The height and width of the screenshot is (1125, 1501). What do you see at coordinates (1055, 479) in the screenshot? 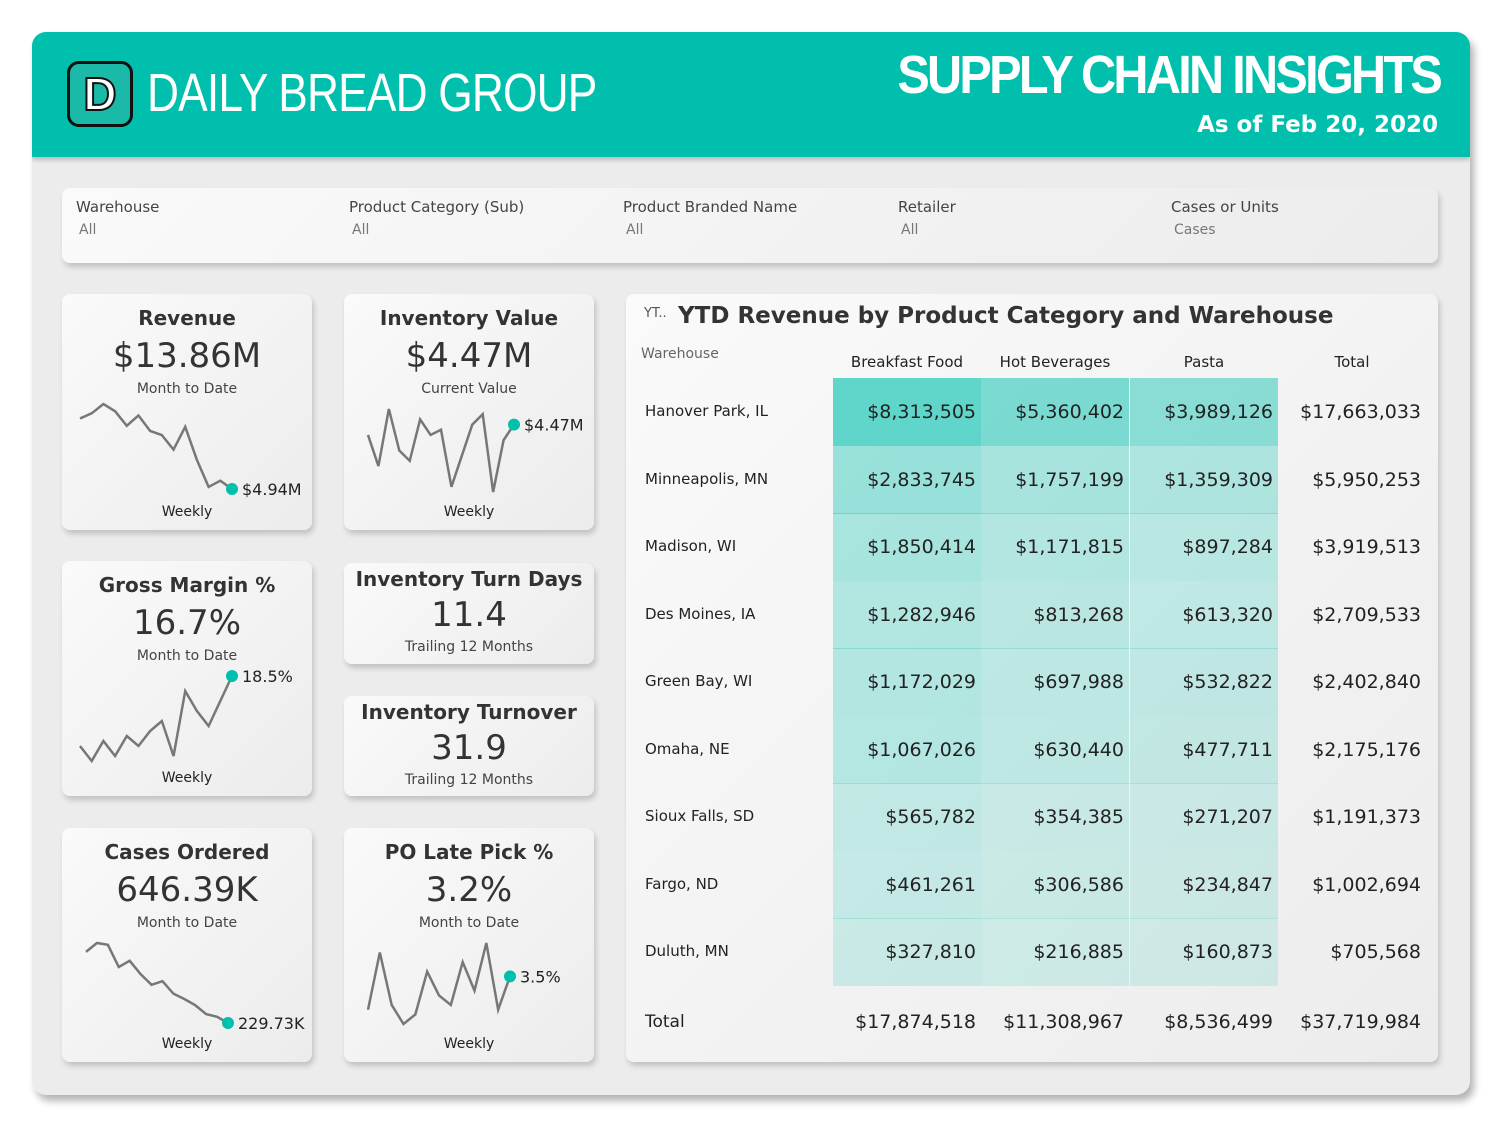
I see `table-cell: $1,757,199` at bounding box center [1055, 479].